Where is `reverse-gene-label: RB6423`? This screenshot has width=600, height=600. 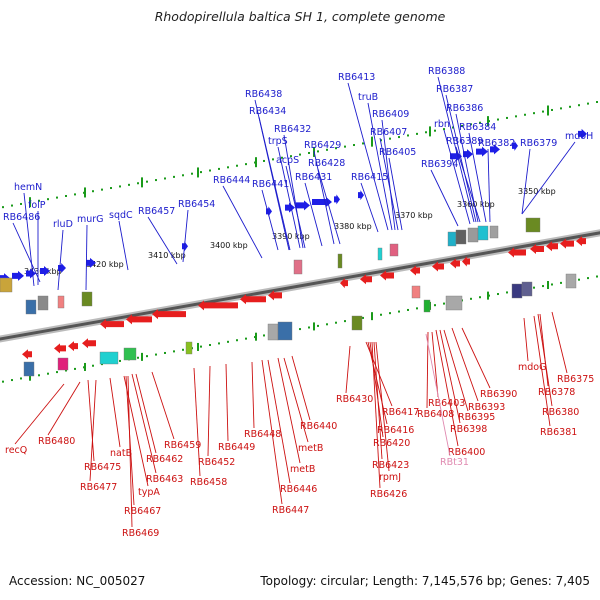 reverse-gene-label: RB6423 is located at coordinates (390, 465).